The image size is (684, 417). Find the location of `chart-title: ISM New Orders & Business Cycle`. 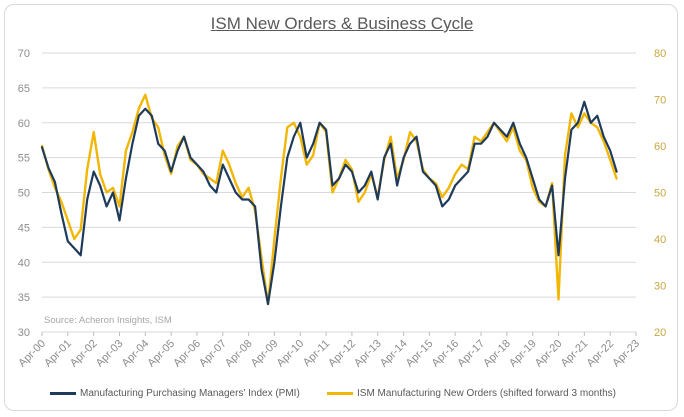

chart-title: ISM New Orders & Business Cycle is located at coordinates (342, 23).